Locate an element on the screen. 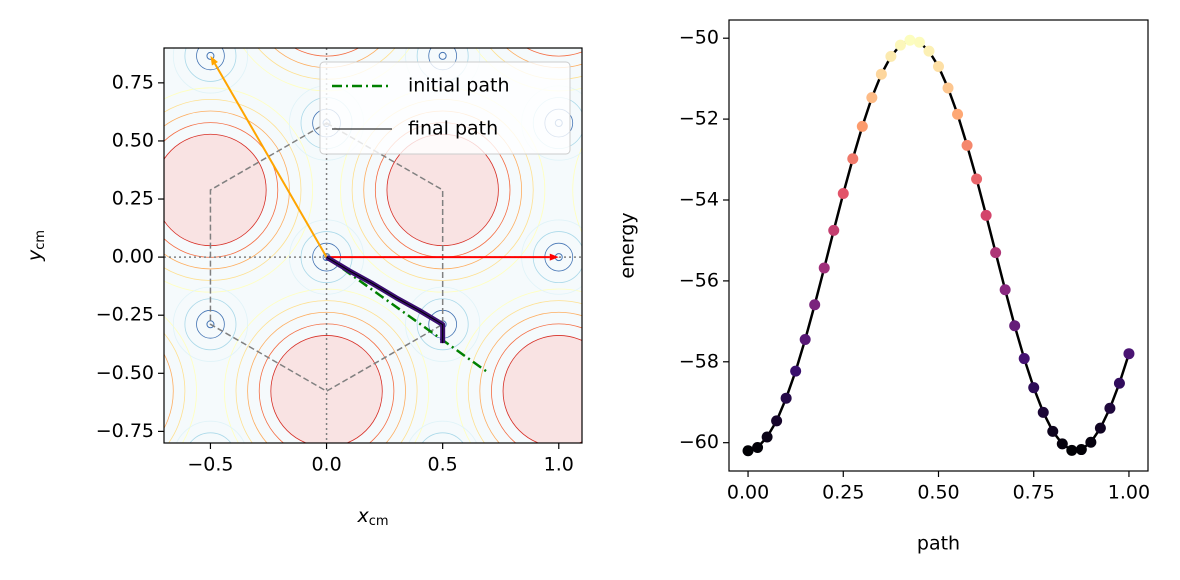  axis-label: xcm is located at coordinates (372, 517).